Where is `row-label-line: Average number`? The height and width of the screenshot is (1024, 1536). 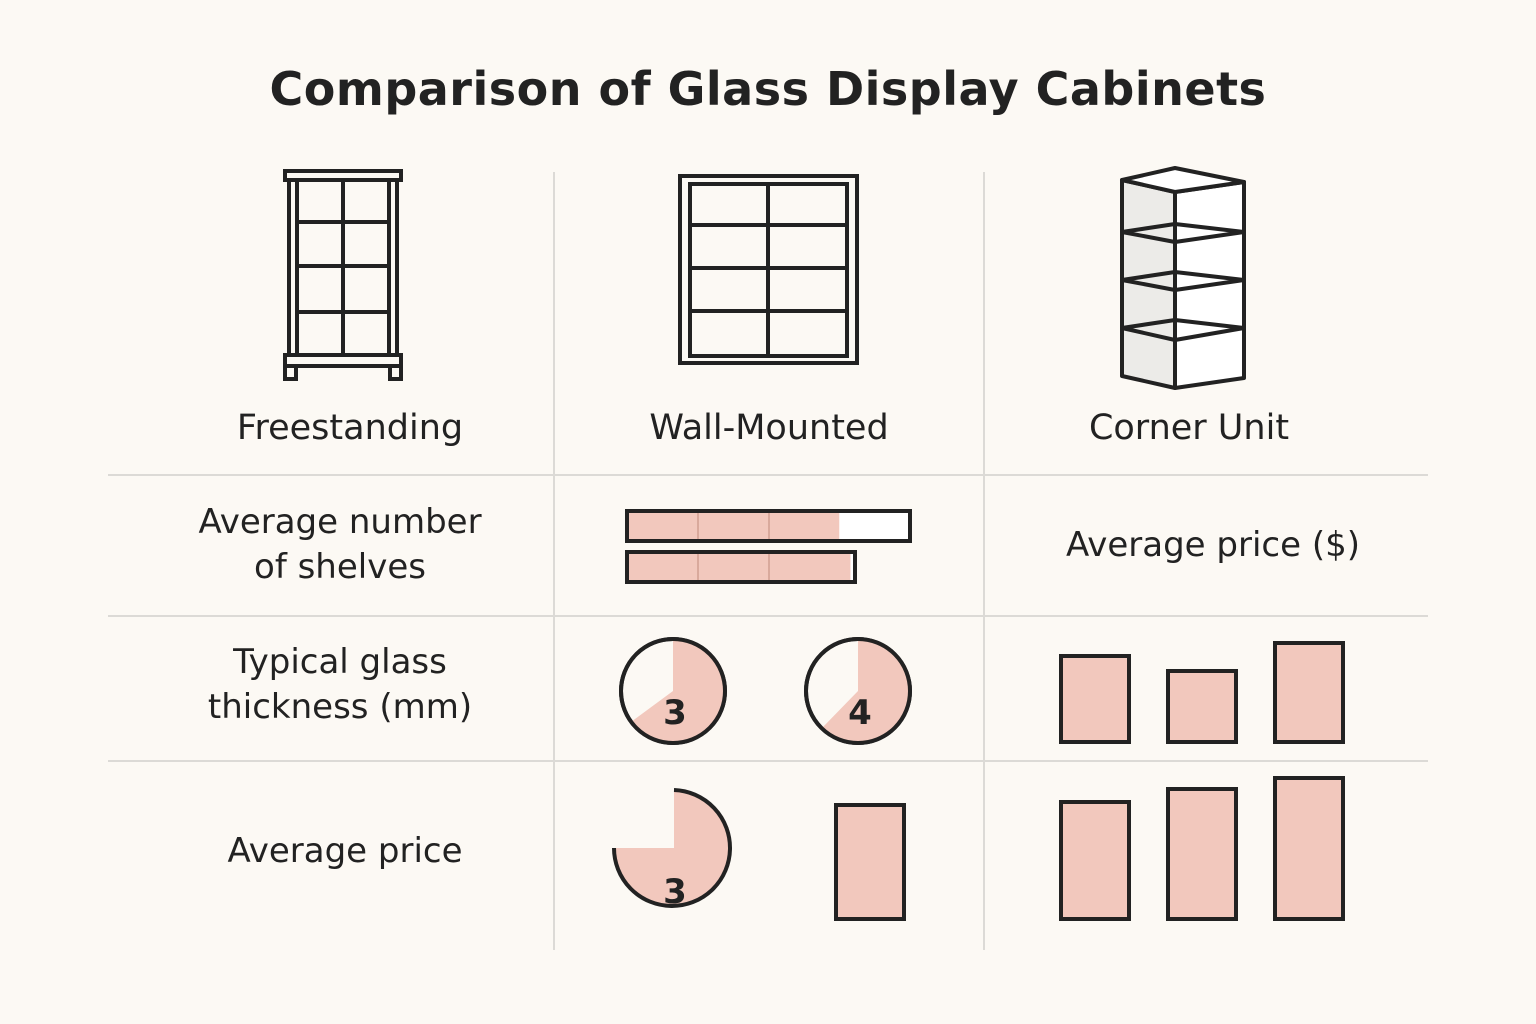
row-label-line: Average number is located at coordinates (340, 522).